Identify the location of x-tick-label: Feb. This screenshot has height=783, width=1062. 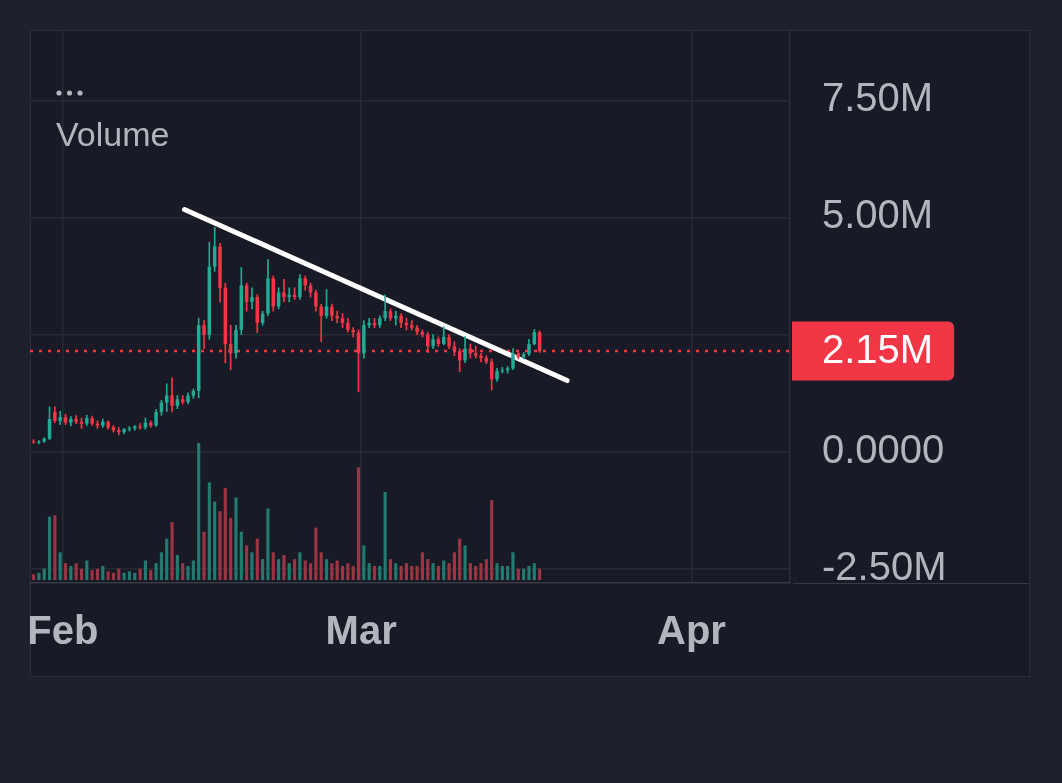
(63, 630).